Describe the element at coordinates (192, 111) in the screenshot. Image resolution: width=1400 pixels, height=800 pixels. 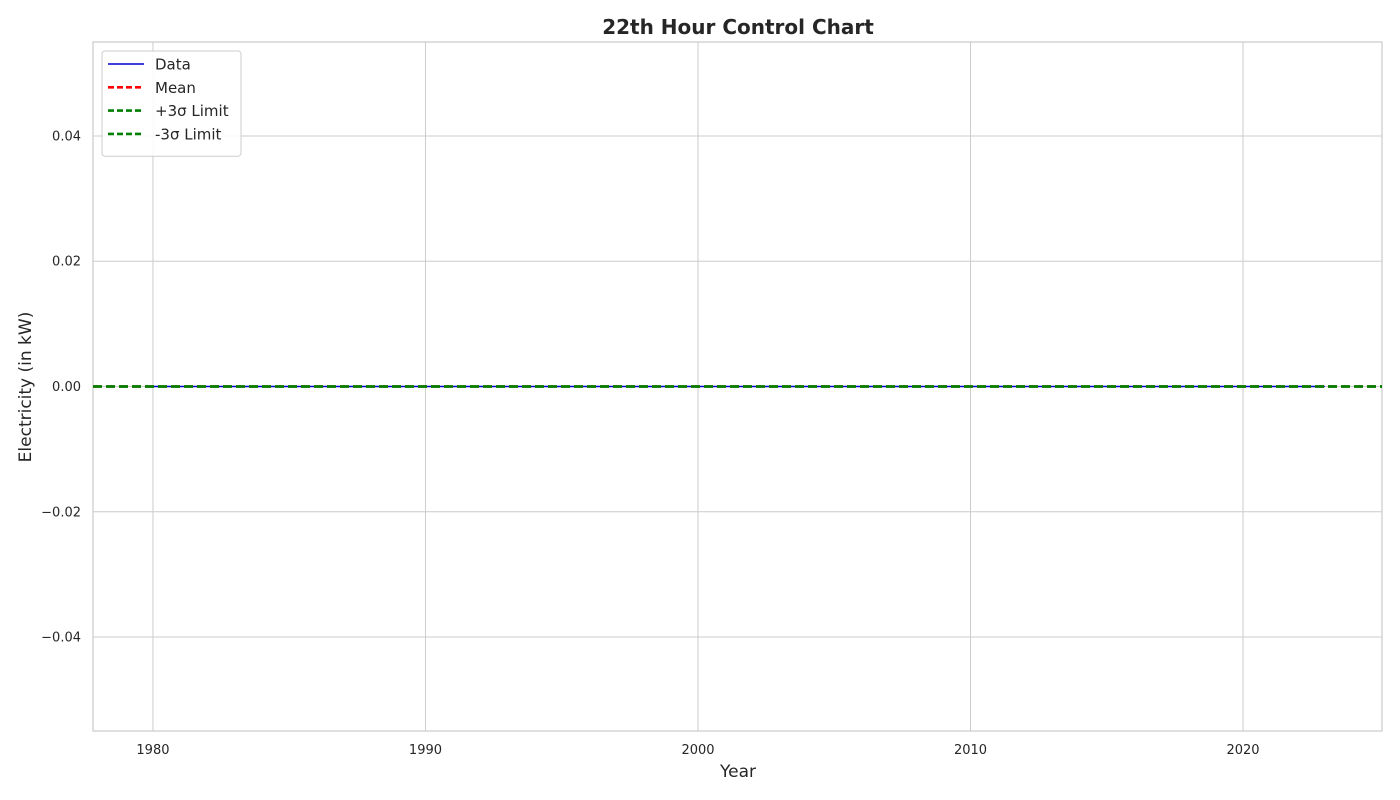
I see `legend-label-3-limit: +3σ Limit` at that location.